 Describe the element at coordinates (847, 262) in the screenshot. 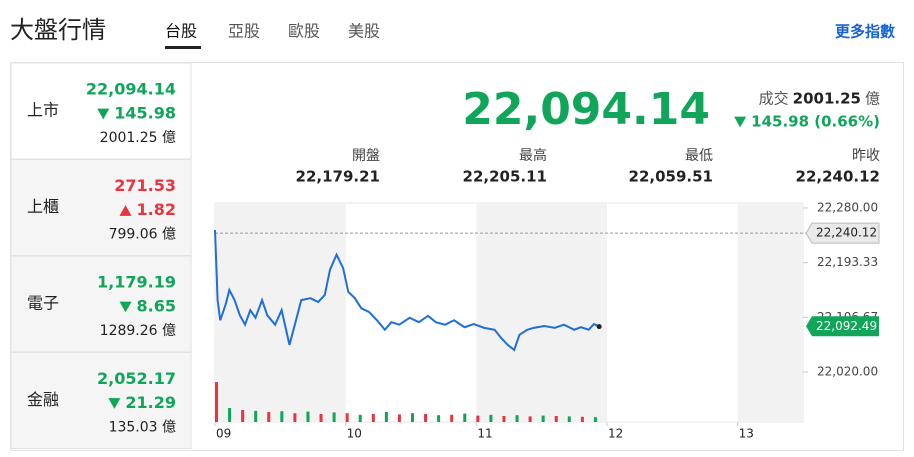

I see `y-tick-label: 22,193.33` at that location.